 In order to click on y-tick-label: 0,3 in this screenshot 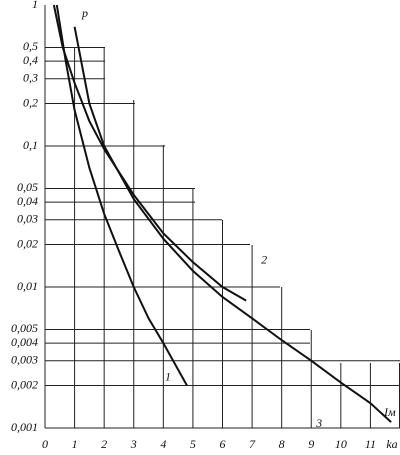, I will do `click(30, 77)`.